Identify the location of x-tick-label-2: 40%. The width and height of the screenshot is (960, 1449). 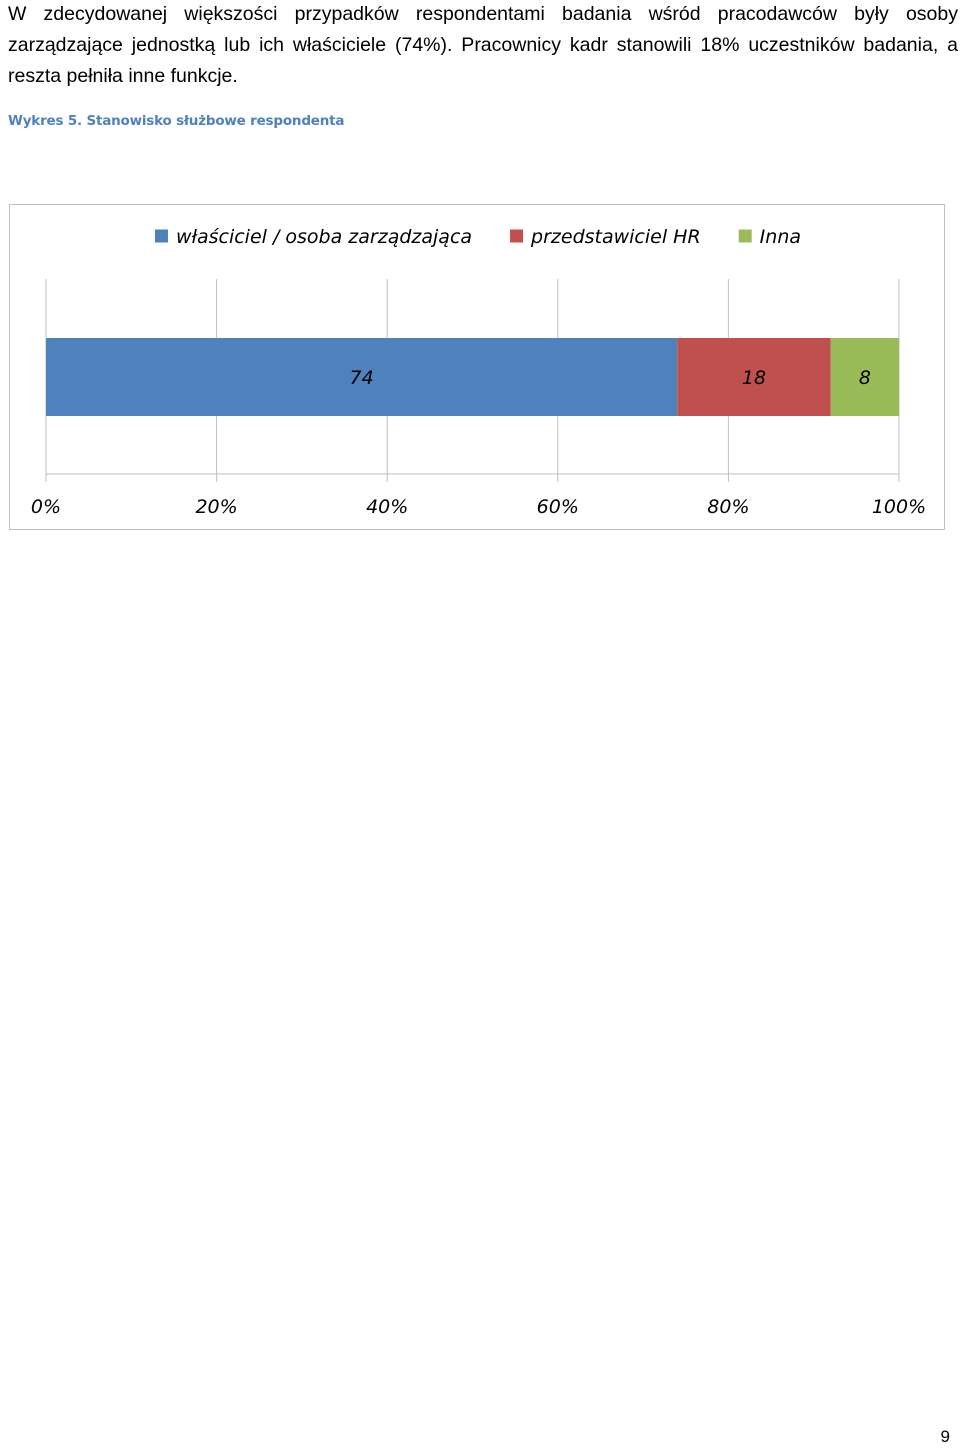
(387, 507).